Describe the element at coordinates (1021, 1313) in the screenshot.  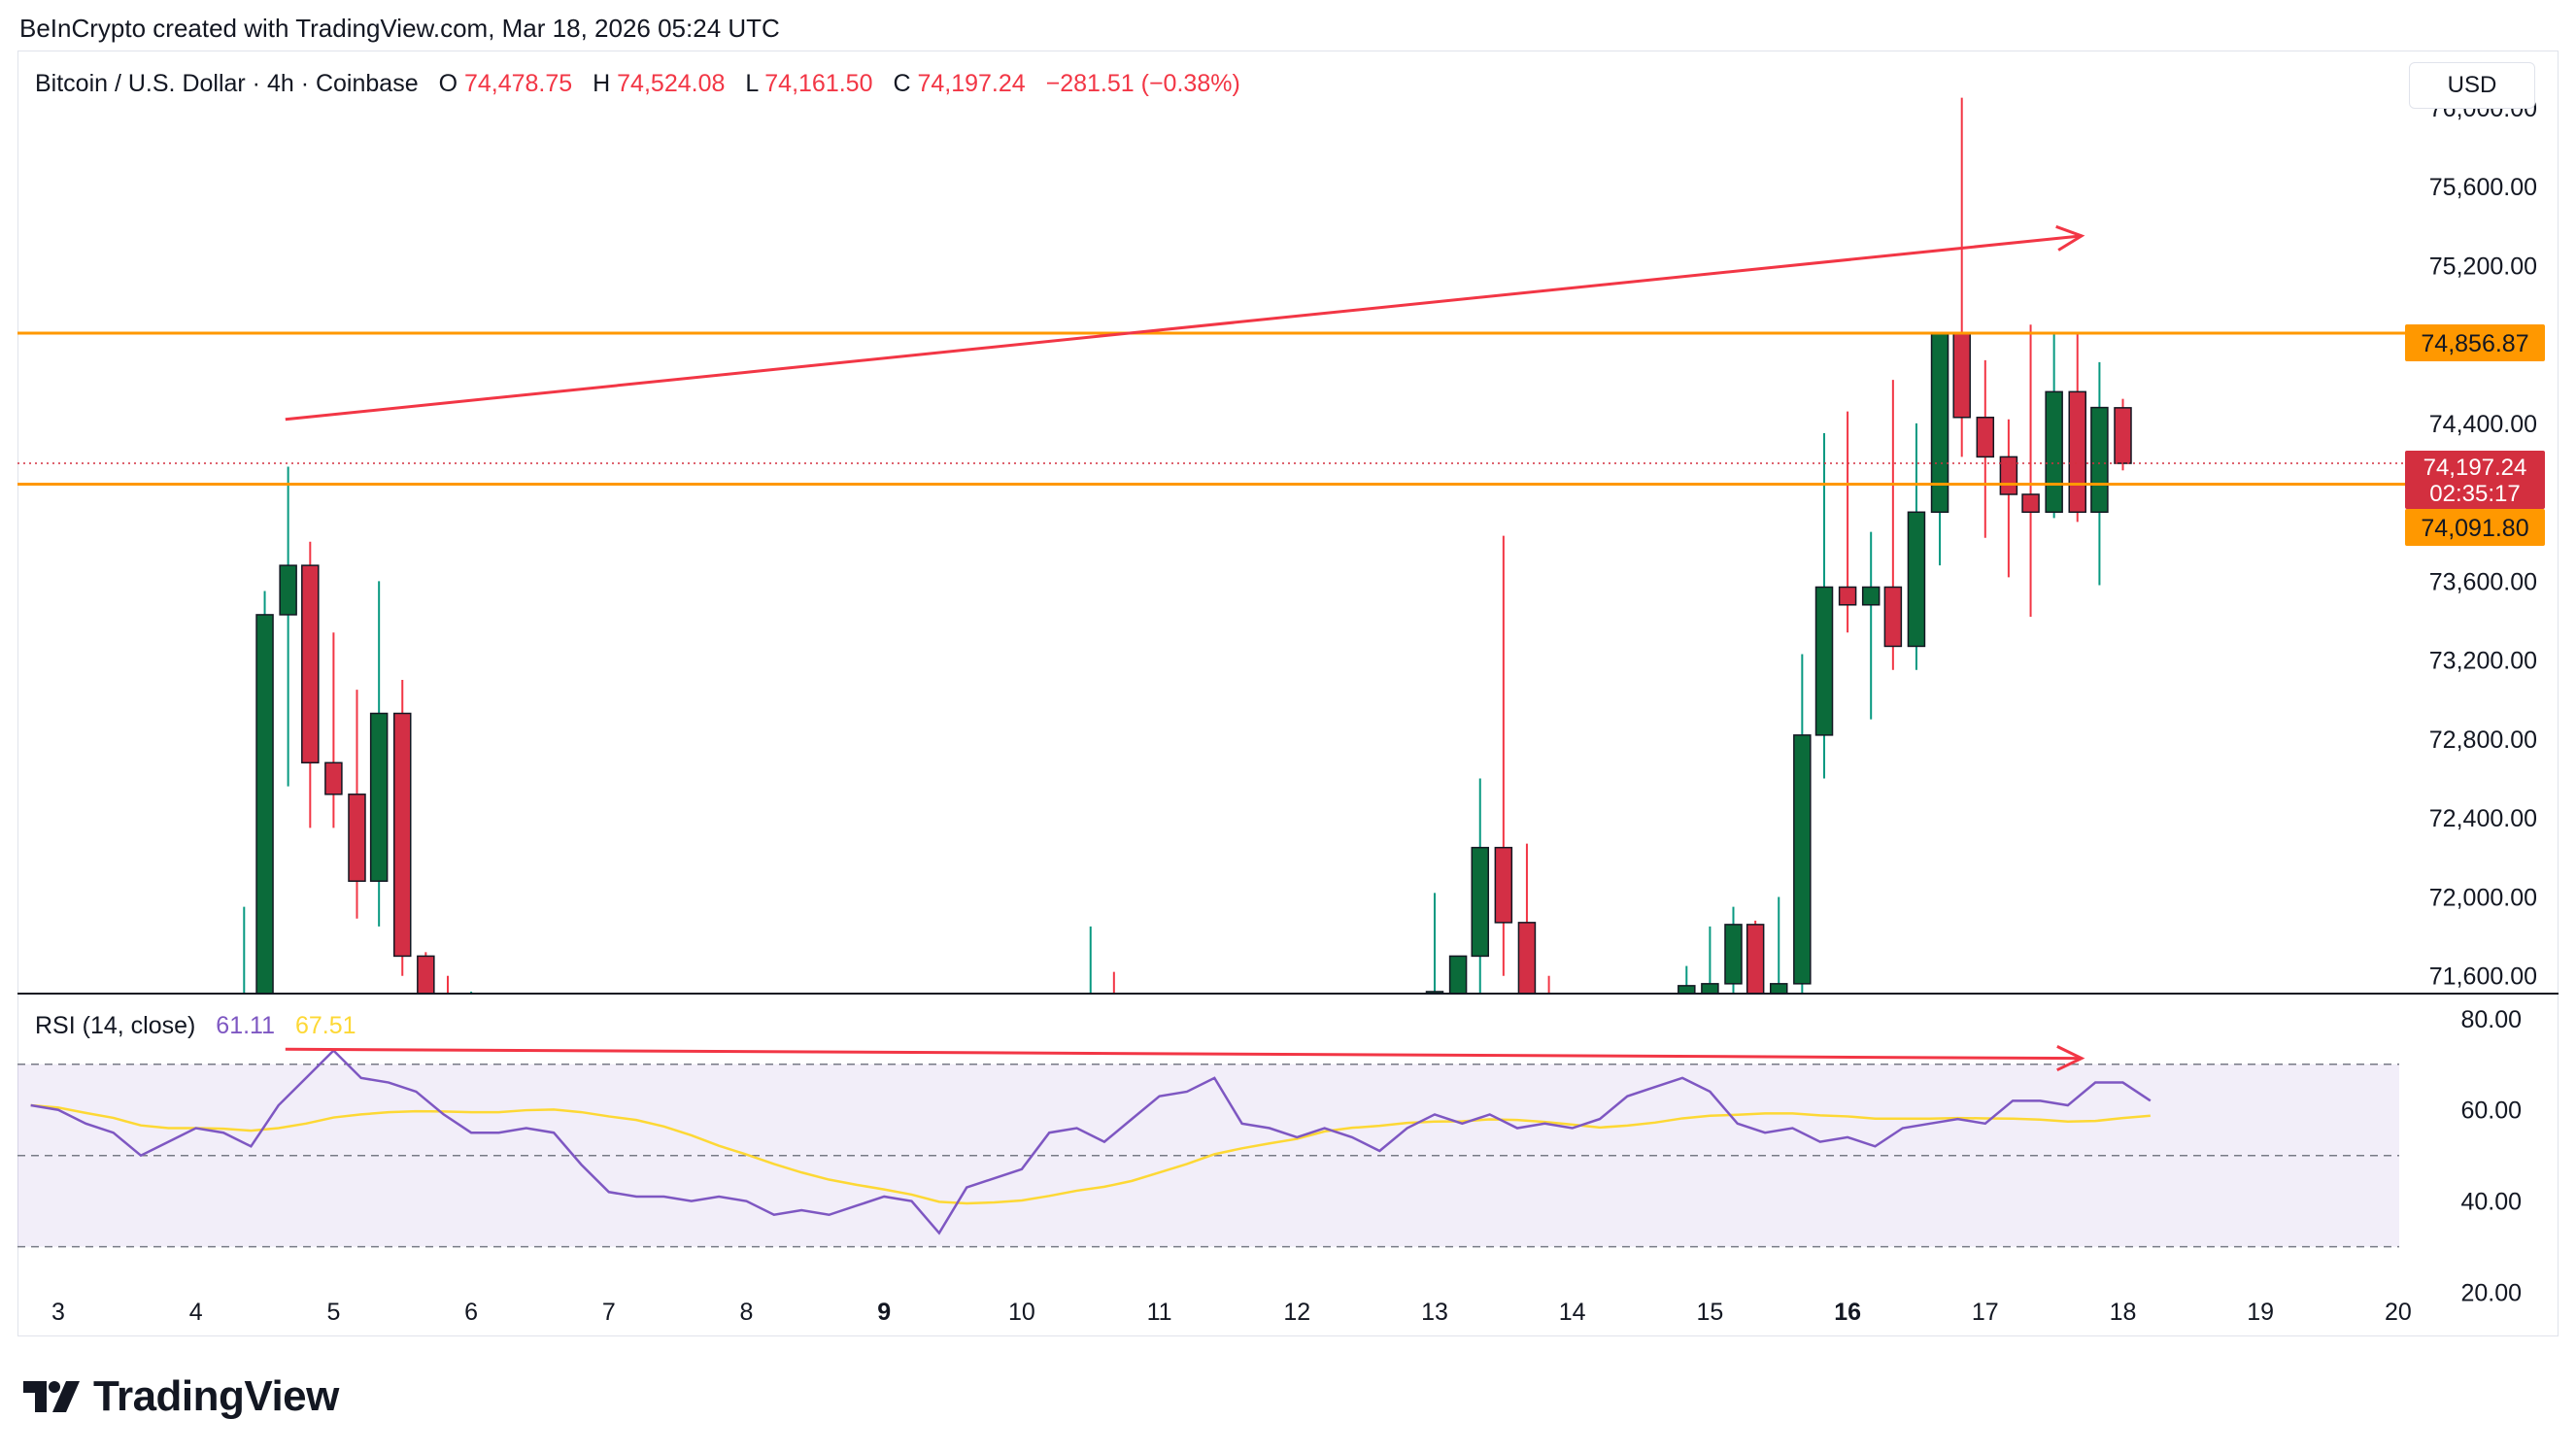
I see `time-tick-label: 10` at that location.